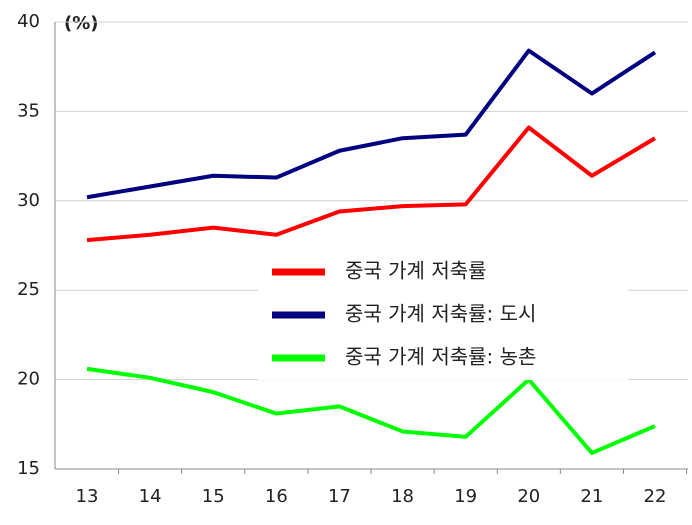 This screenshot has height=525, width=692. I want to click on x-tick-label: 22, so click(655, 496).